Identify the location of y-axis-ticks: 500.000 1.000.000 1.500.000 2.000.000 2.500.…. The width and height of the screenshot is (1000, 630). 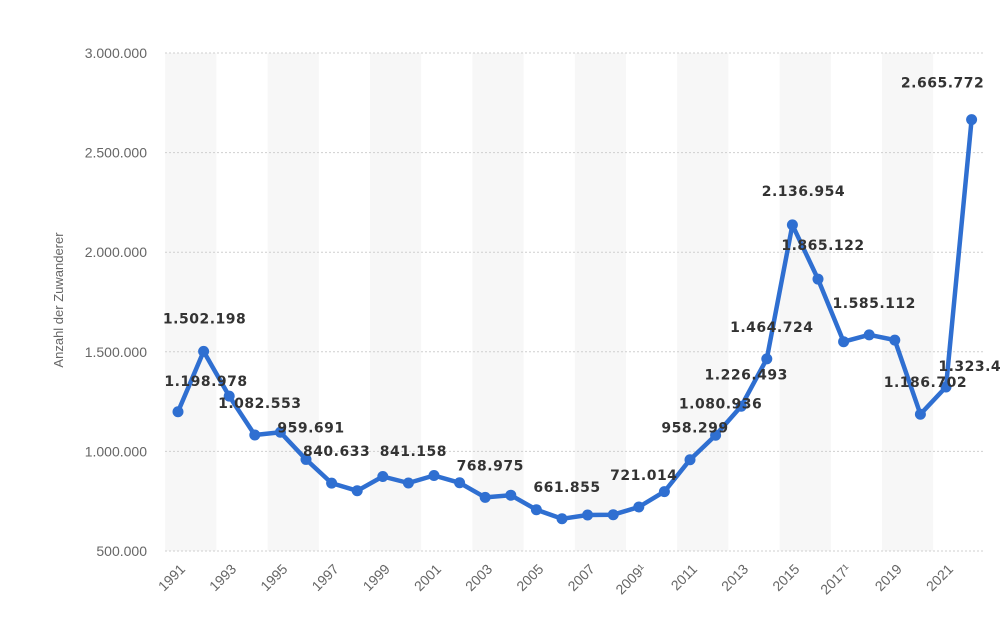
(116, 302).